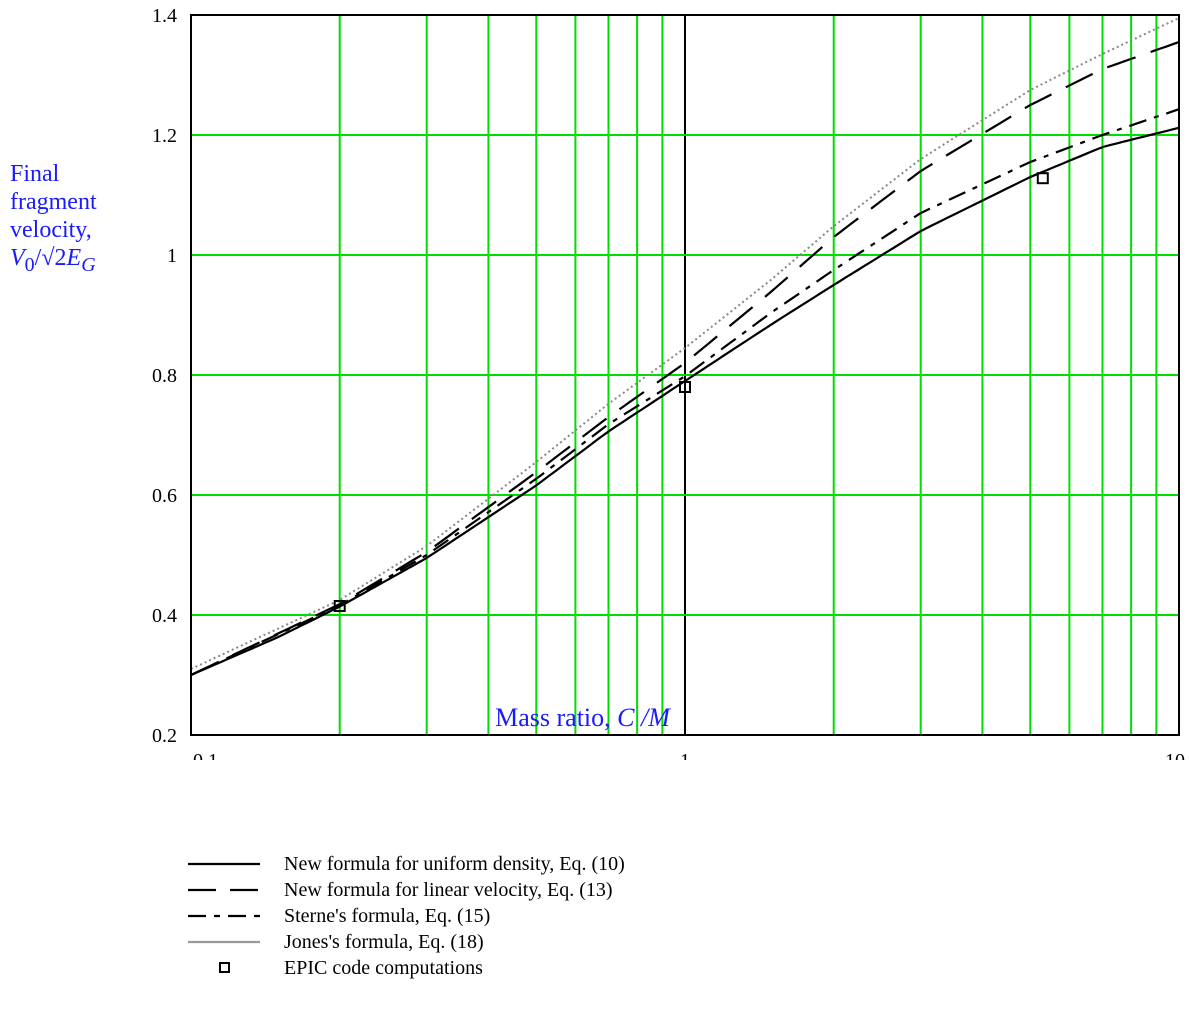  I want to click on y-axis-label: Final fragment velocity, V0/√2EG, so click(53, 219).